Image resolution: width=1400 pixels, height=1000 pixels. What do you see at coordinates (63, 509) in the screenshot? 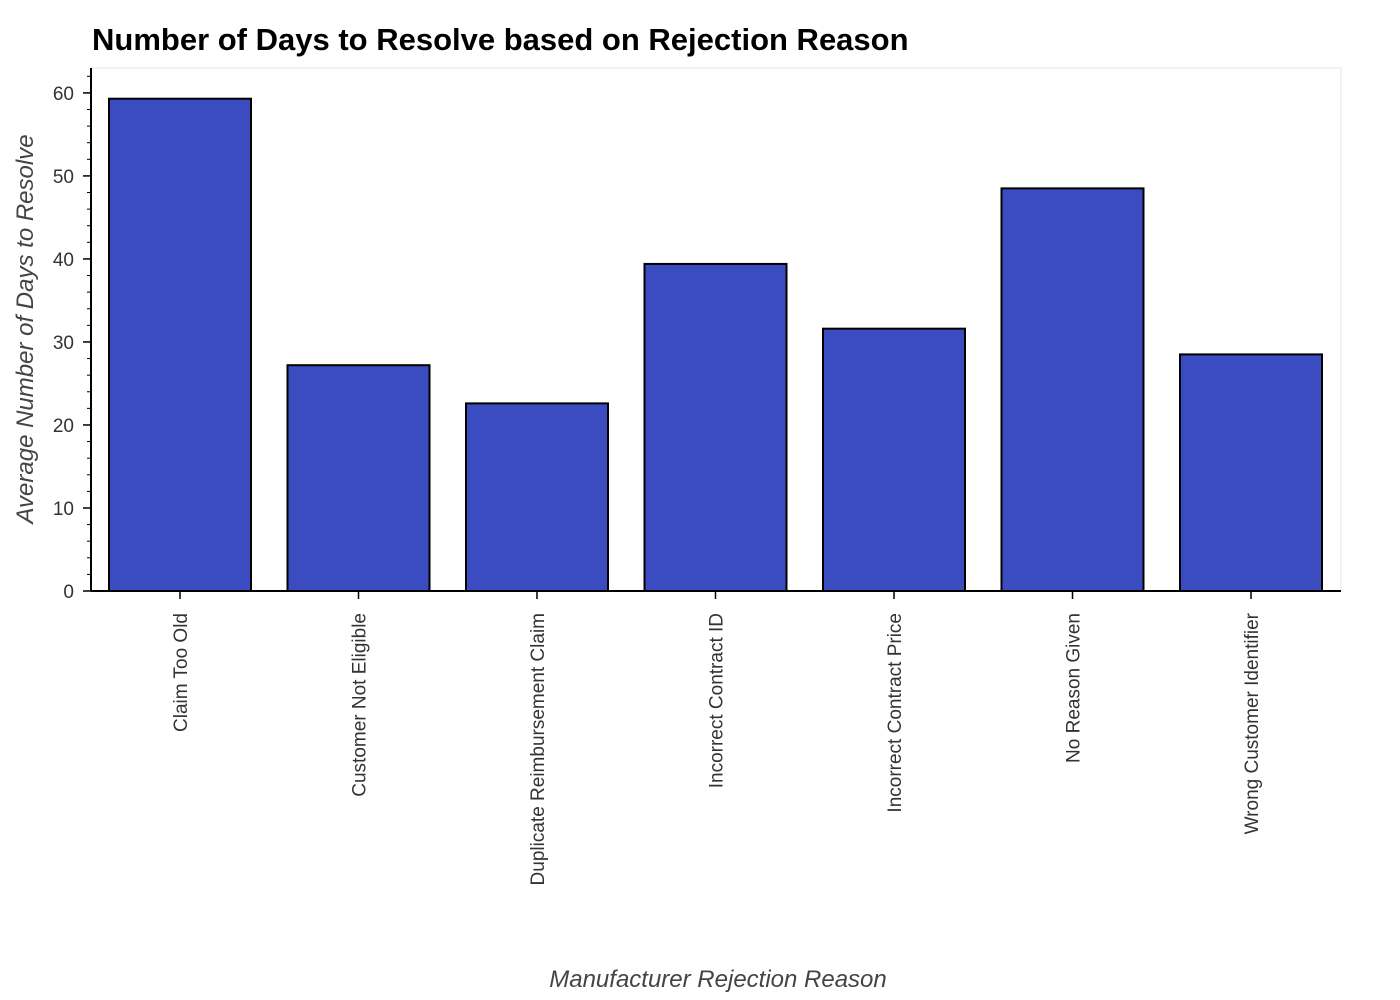
I see `y-tick-label: 10` at bounding box center [63, 509].